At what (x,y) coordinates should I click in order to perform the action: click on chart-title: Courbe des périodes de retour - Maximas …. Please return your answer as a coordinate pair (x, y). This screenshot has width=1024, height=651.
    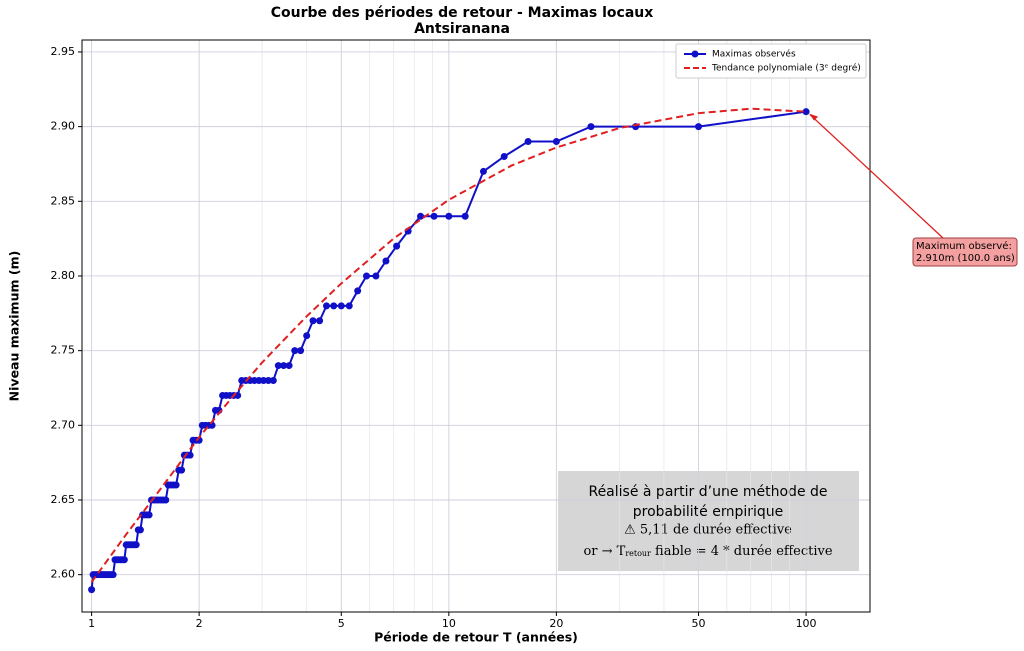
    Looking at the image, I should click on (462, 13).